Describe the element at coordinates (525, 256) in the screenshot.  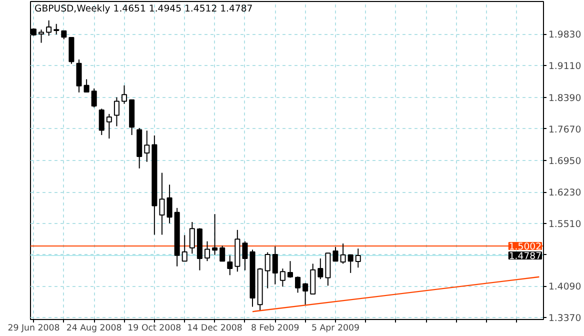
I see `ref-line-label: 1.4787` at that location.